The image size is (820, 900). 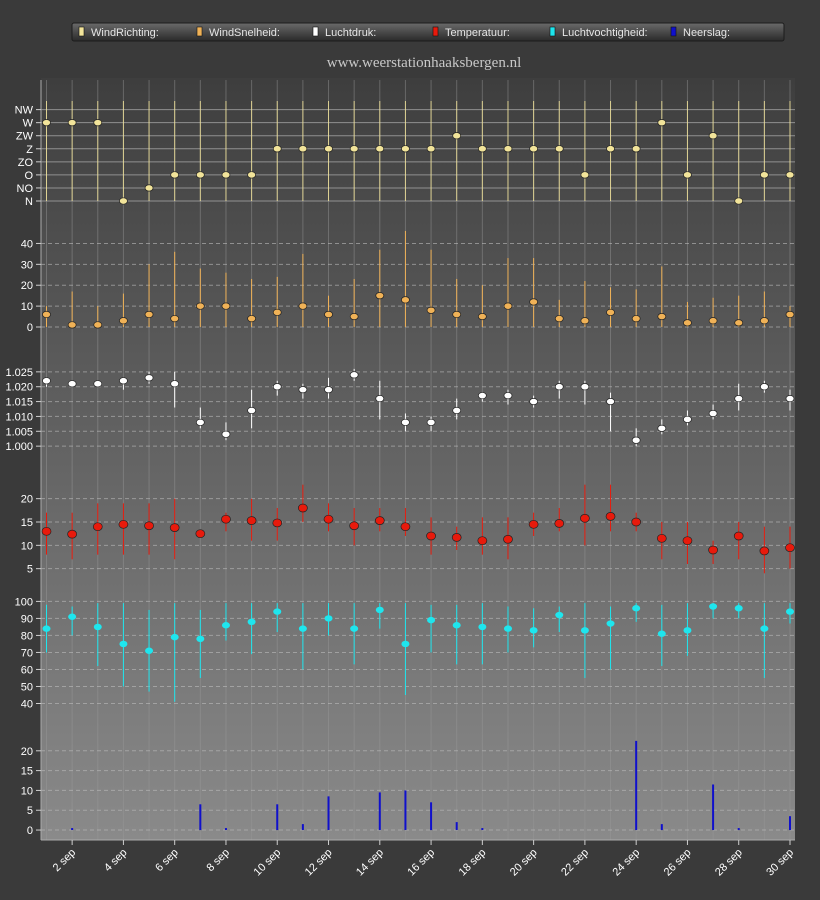 What do you see at coordinates (19, 373) in the screenshot?
I see `ytick-Luchtdruk-5: 1.025` at bounding box center [19, 373].